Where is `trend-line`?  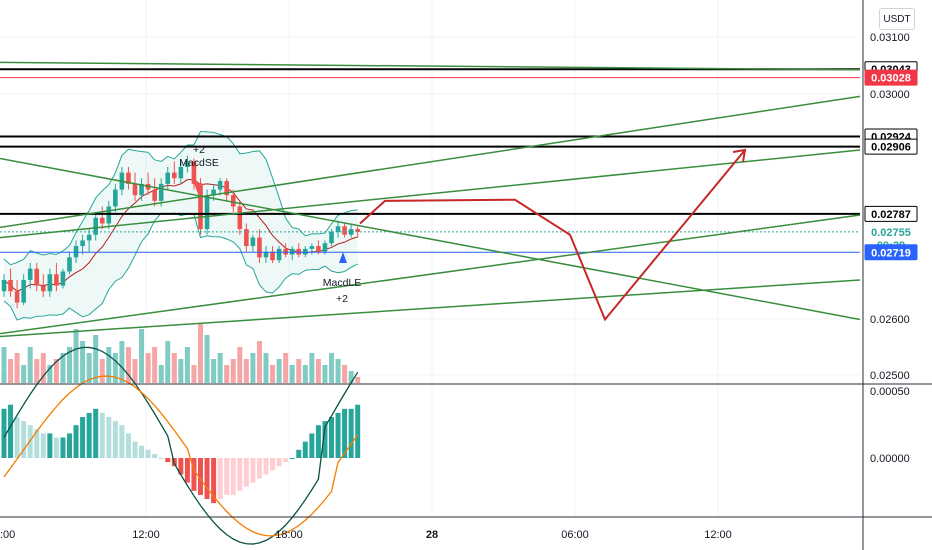
trend-line is located at coordinates (430, 308).